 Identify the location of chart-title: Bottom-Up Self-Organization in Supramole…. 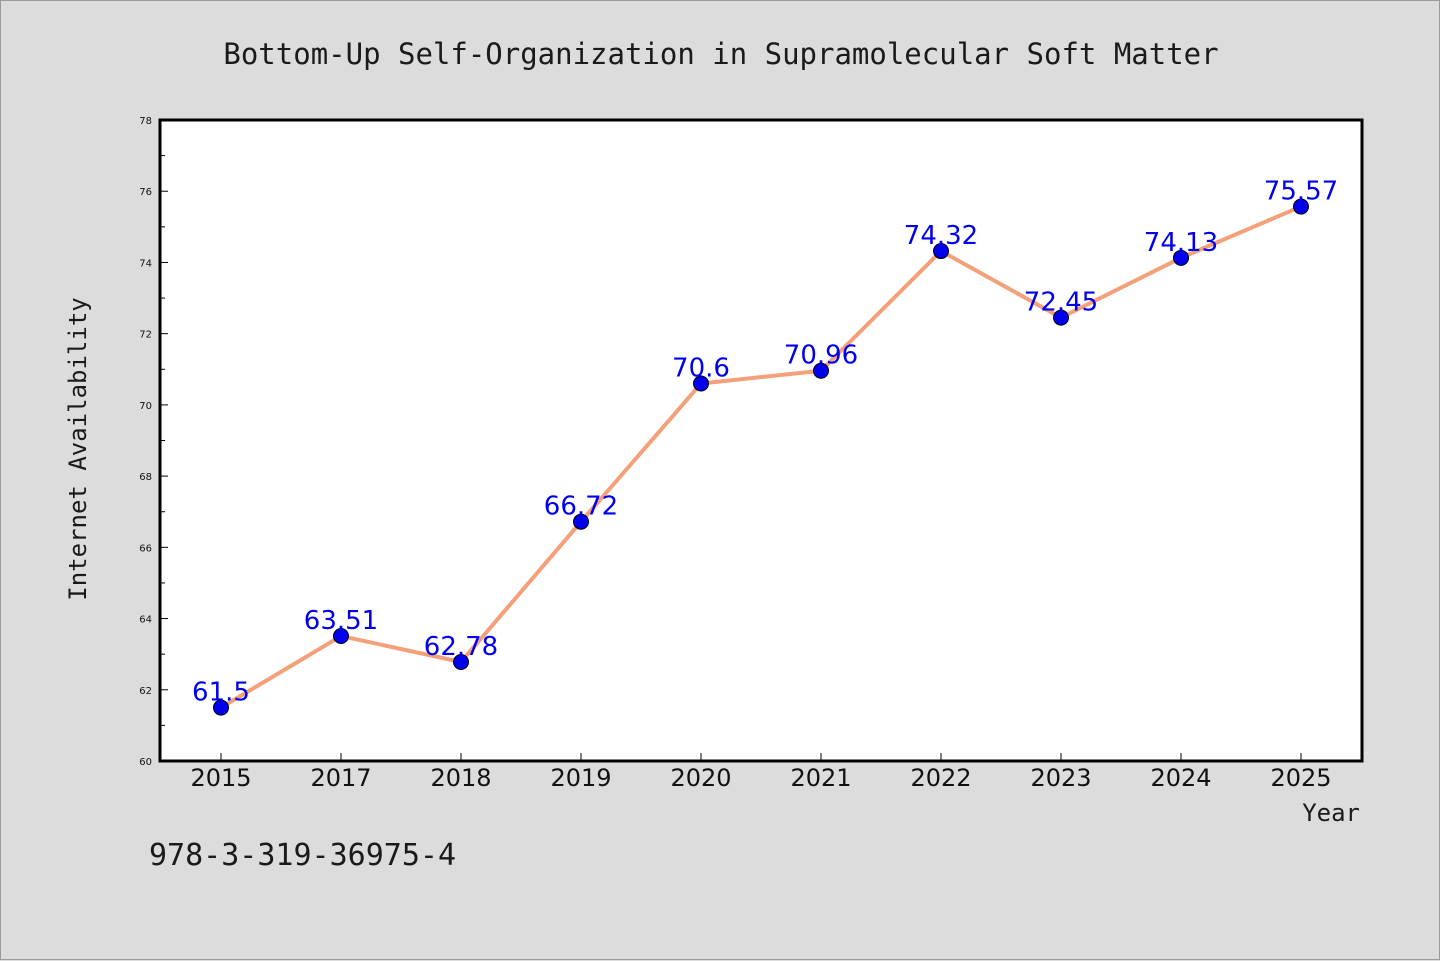
(720, 54).